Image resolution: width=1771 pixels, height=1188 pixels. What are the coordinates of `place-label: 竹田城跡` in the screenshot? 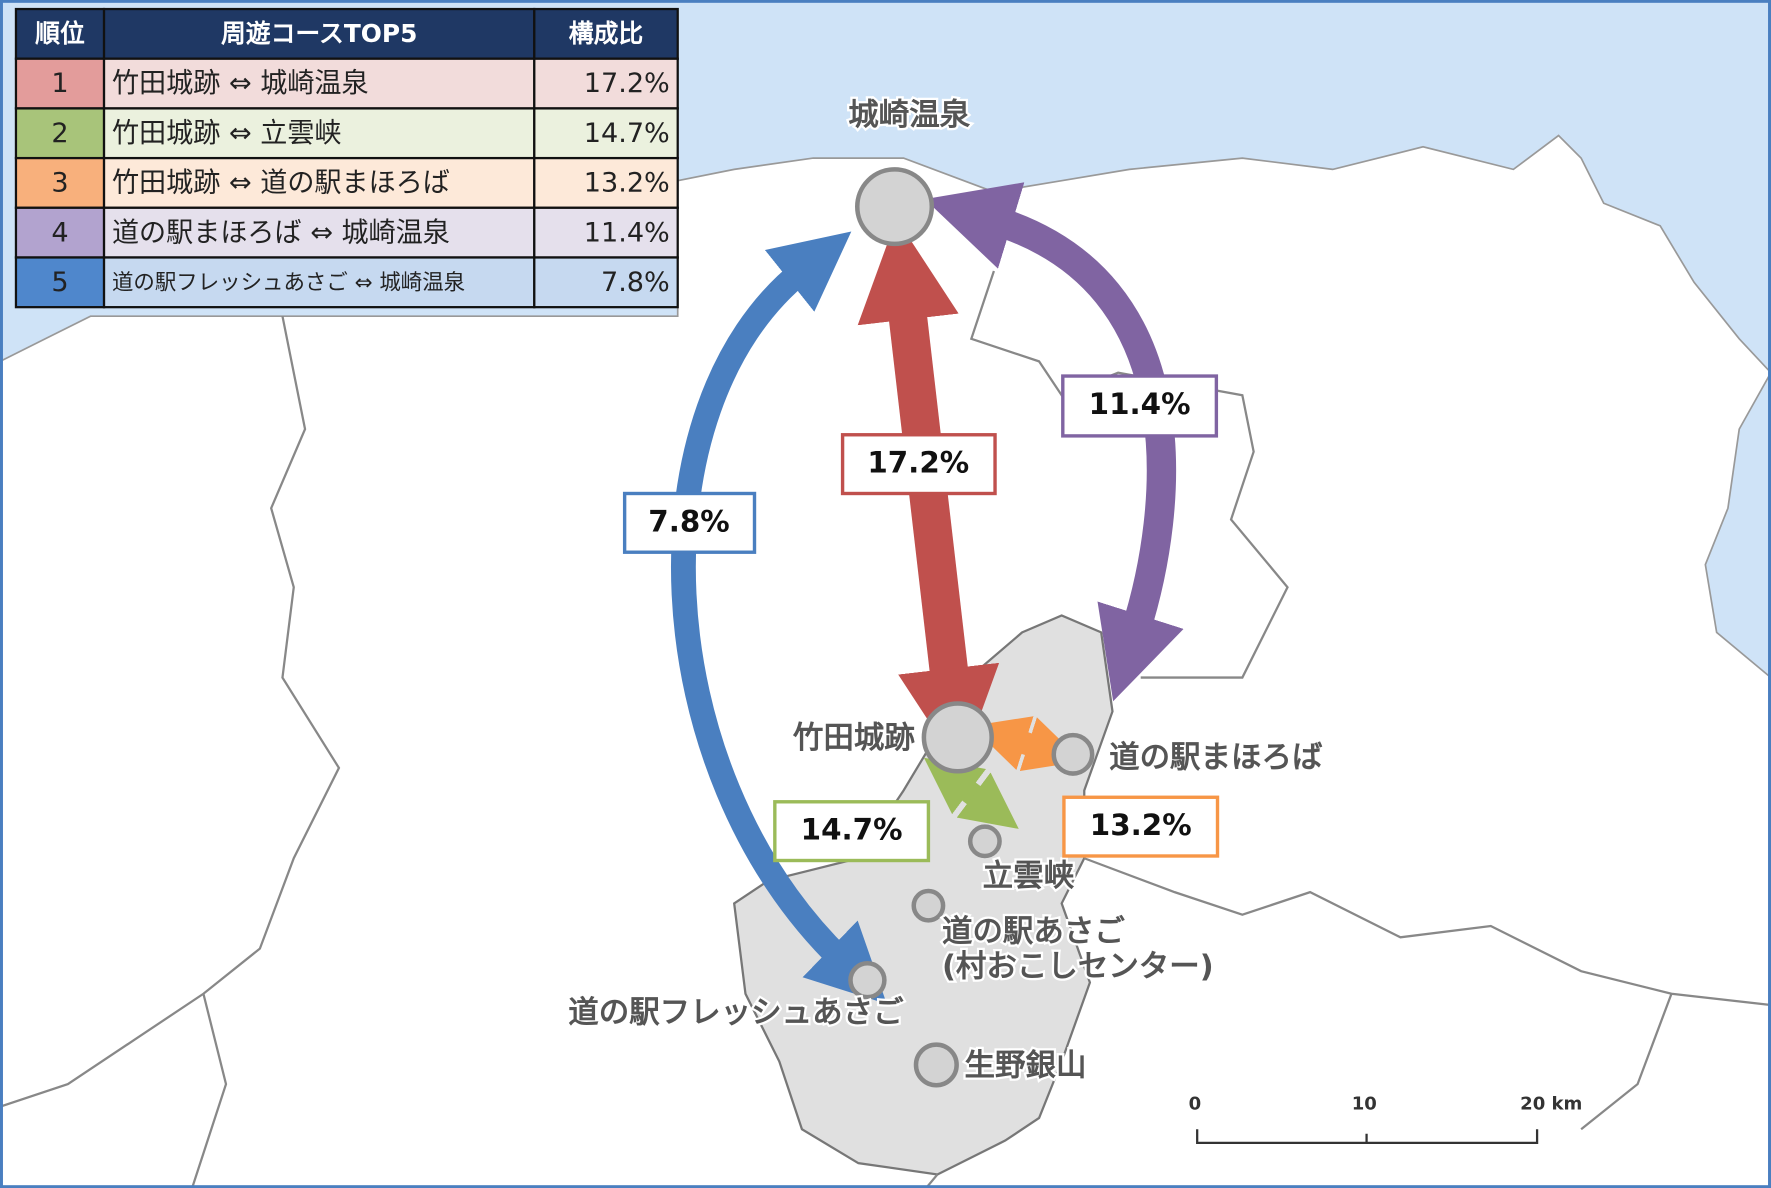 It's located at (854, 738).